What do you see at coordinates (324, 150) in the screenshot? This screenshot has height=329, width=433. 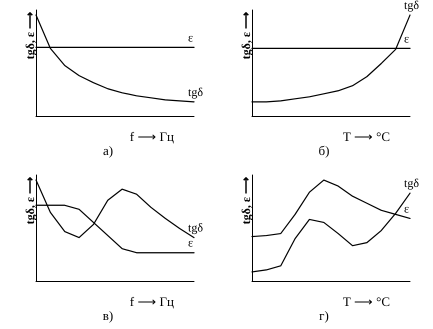 I see `text: б)` at bounding box center [324, 150].